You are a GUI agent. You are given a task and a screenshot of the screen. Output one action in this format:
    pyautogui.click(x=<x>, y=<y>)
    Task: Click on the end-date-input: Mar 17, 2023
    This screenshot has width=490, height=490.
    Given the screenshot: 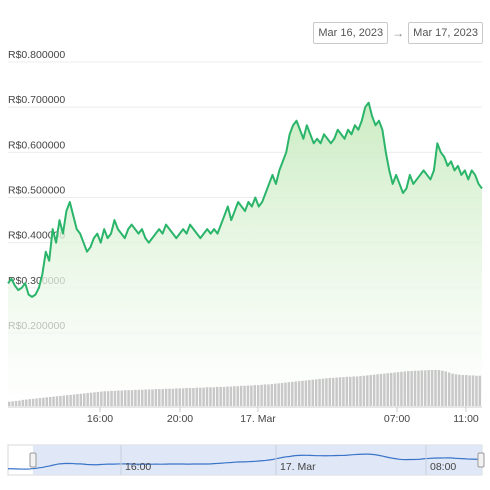 What is the action you would take?
    pyautogui.click(x=445, y=33)
    